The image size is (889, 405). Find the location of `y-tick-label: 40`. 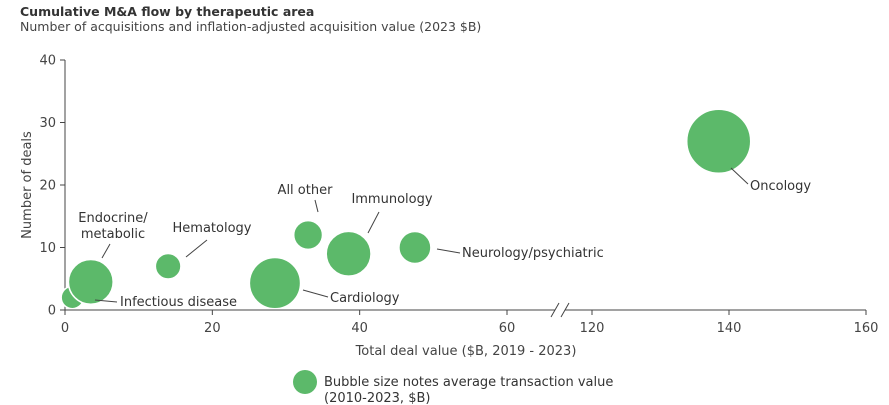

y-tick-label: 40 is located at coordinates (47, 61).